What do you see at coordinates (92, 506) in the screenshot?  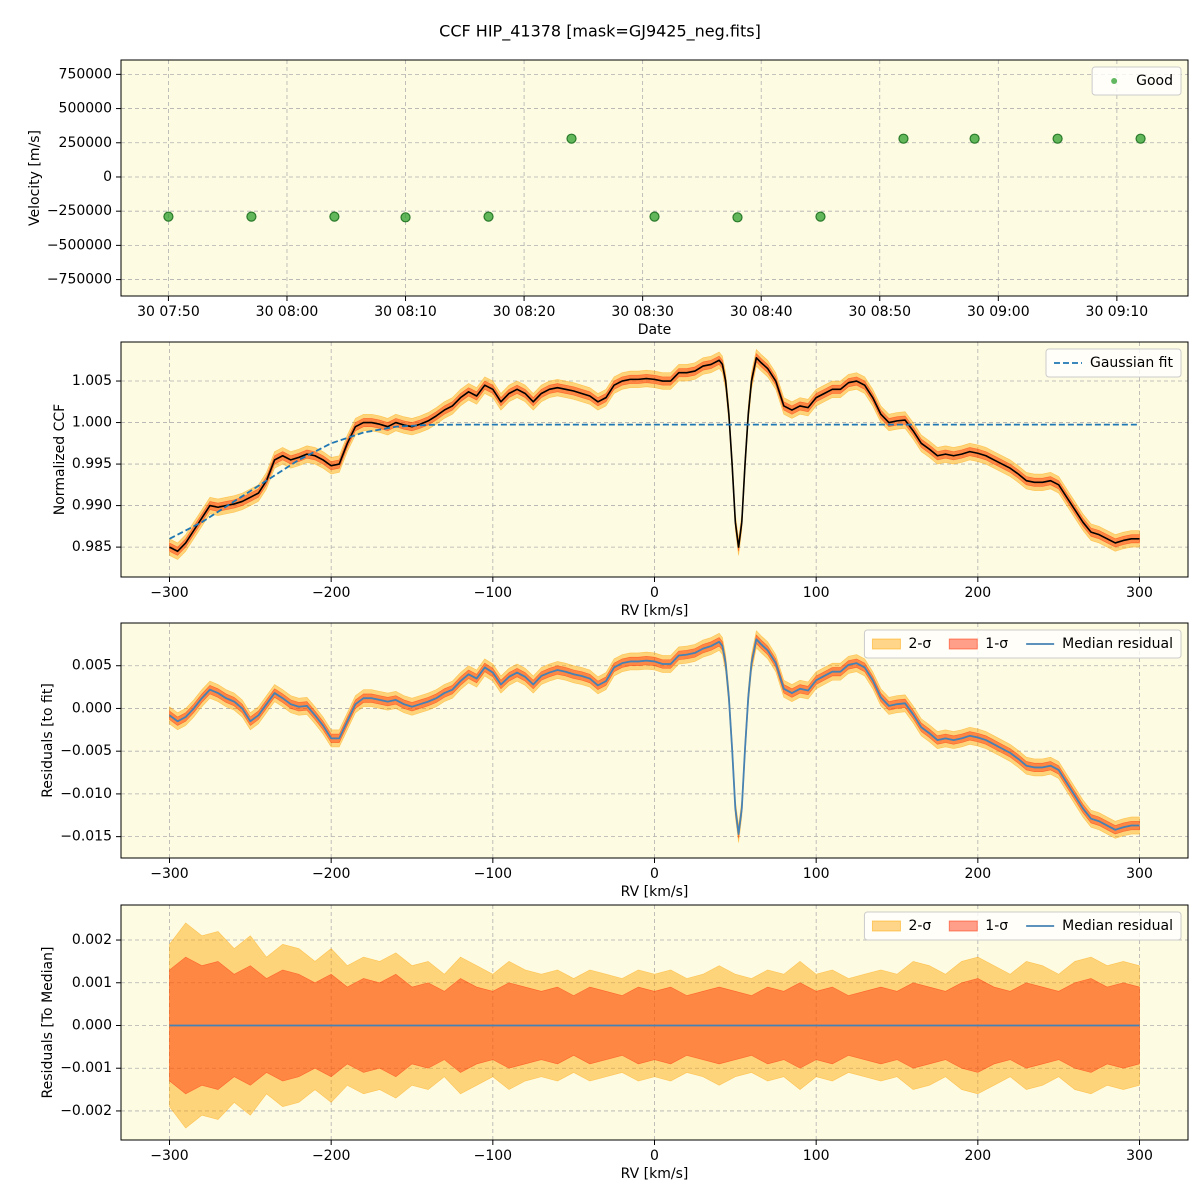 I see `y-tick-label: 0.990` at bounding box center [92, 506].